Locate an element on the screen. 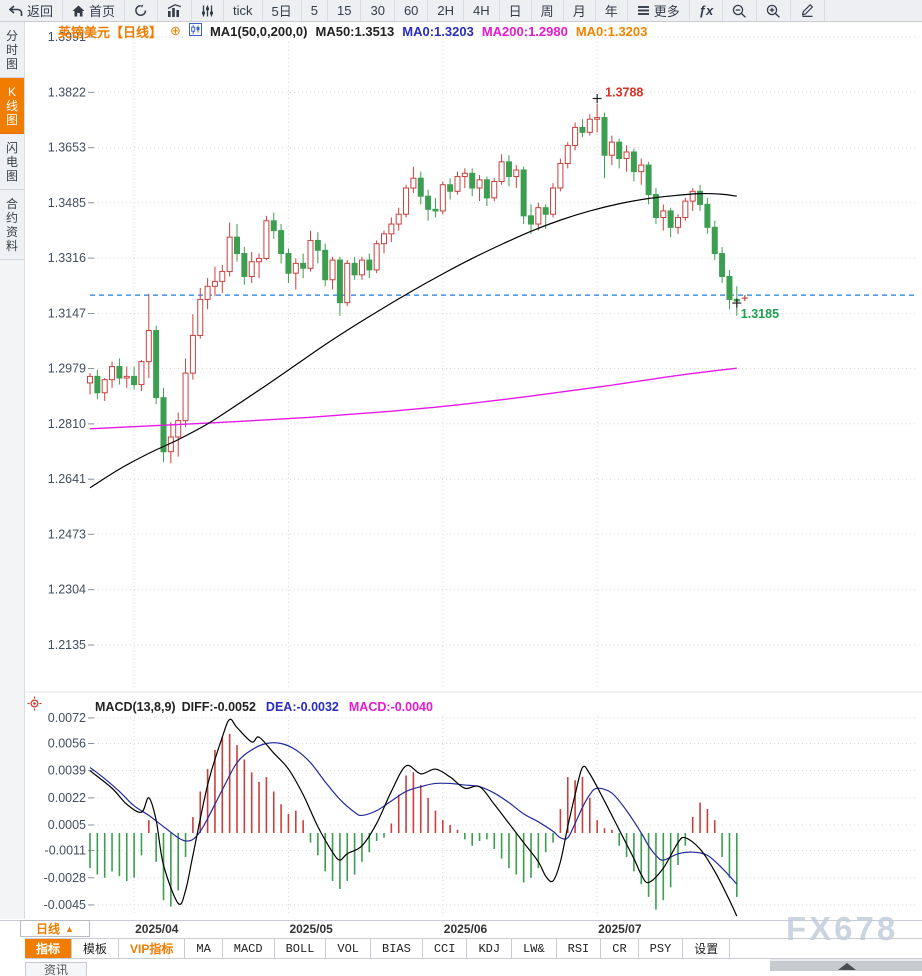 The width and height of the screenshot is (922, 976). toolbar-item-m15: 15 is located at coordinates (345, 10).